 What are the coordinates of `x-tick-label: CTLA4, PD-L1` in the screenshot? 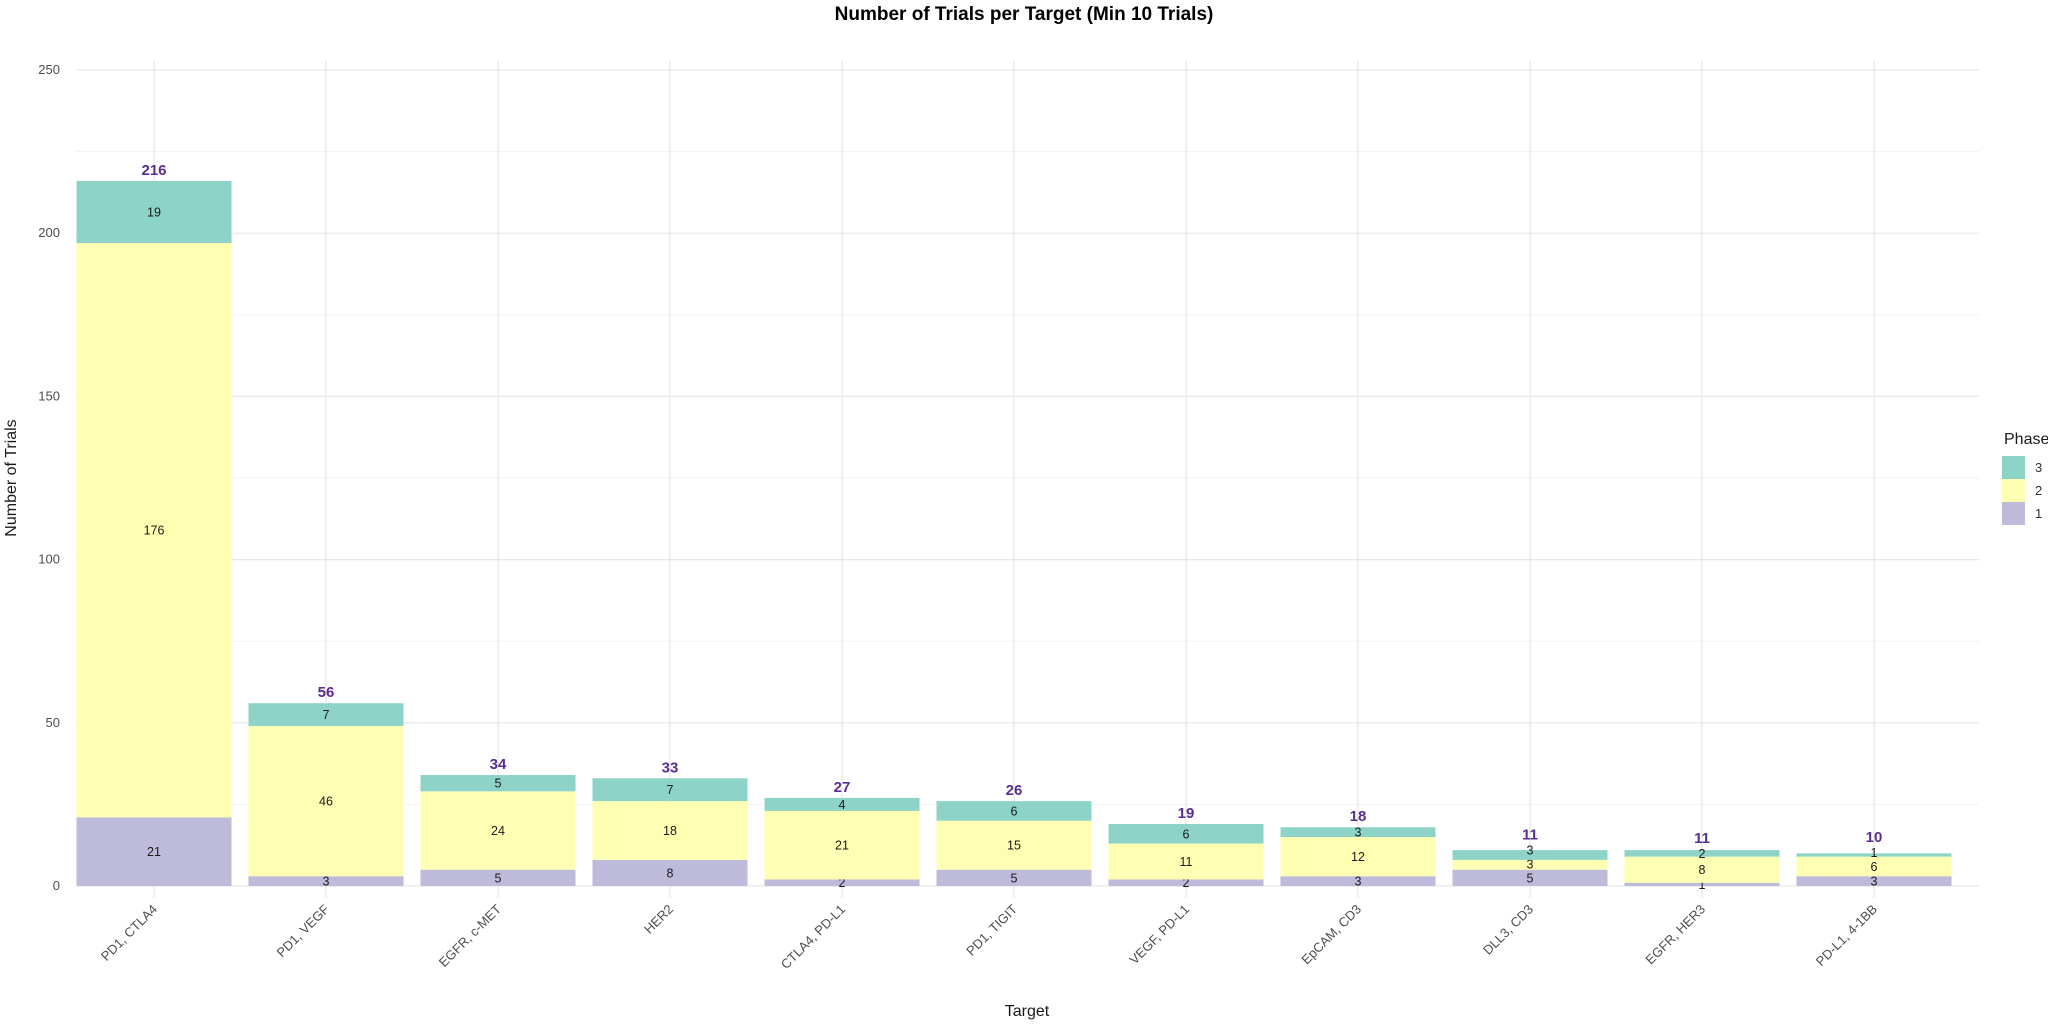 It's located at (813, 937).